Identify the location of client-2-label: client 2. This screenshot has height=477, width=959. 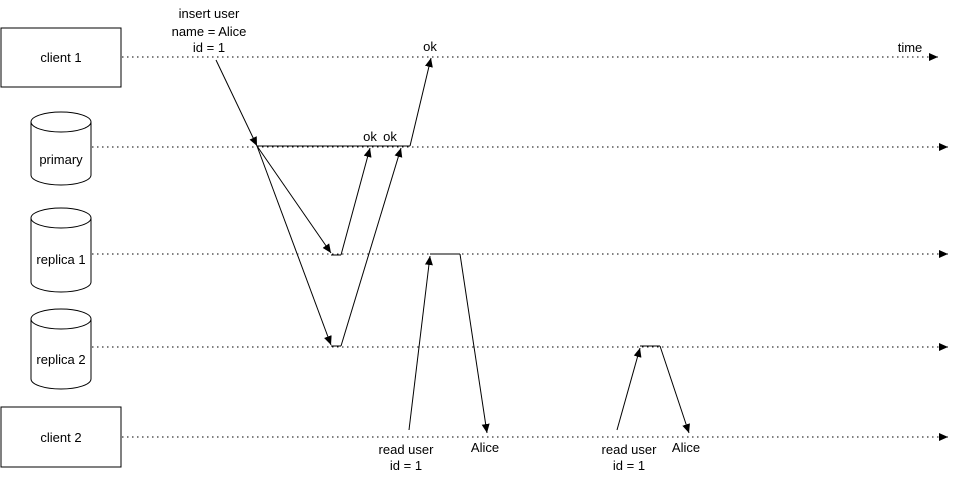
(60, 437).